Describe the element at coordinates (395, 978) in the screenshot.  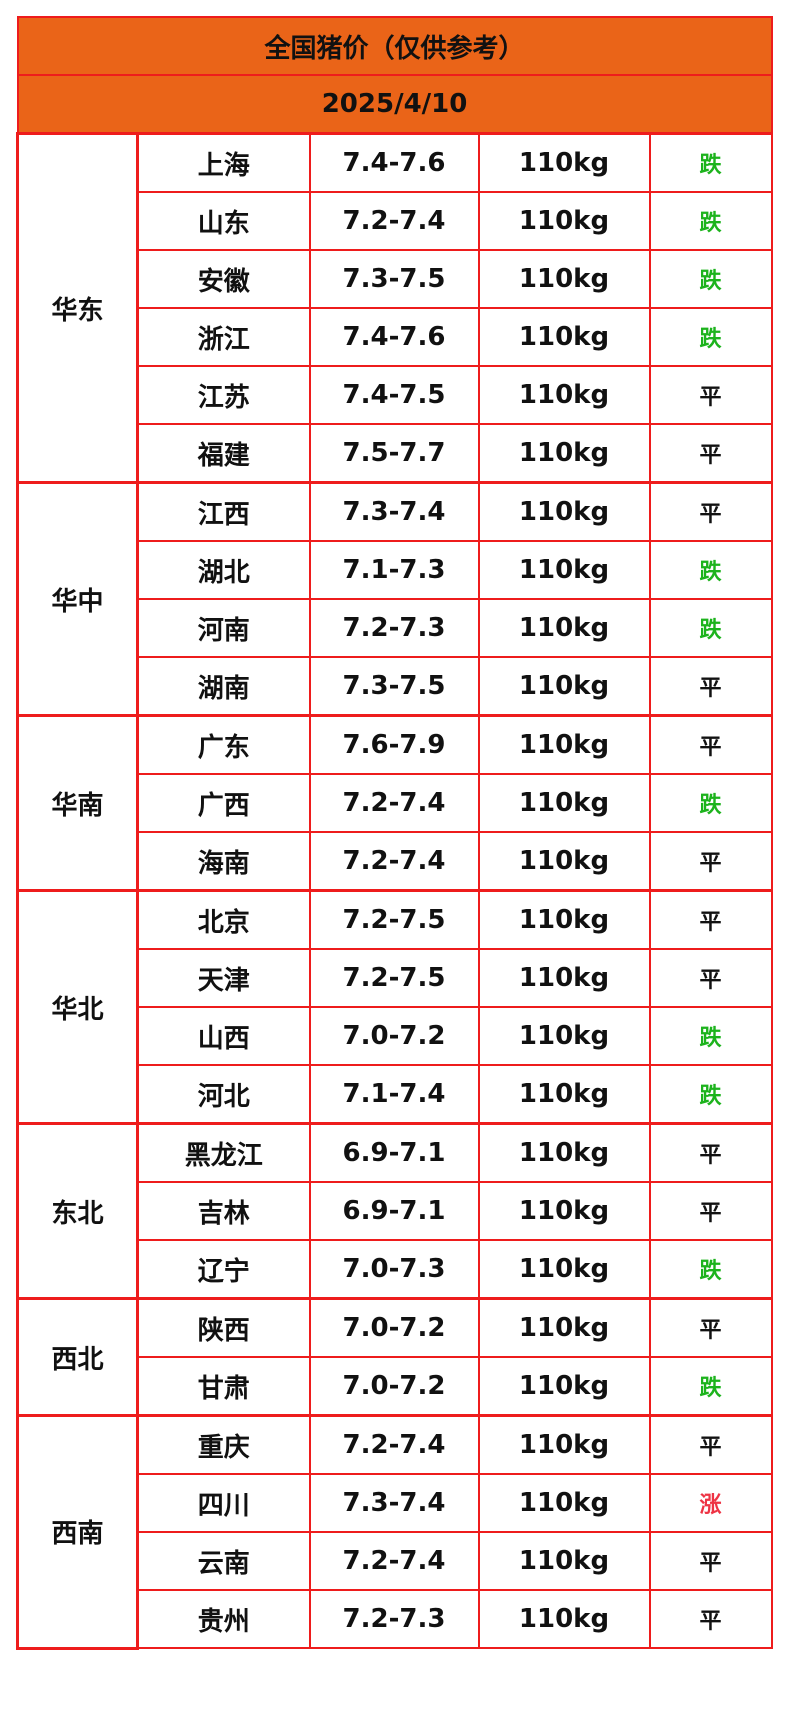
I see `table-row: 天津 7.2-7.5 110kg 平` at that location.